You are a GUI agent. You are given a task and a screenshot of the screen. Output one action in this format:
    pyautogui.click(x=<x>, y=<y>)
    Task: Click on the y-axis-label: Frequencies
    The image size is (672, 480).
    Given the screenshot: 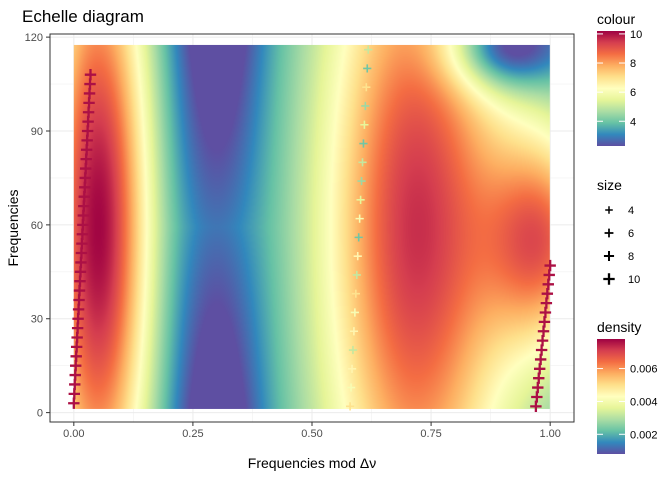 What is the action you would take?
    pyautogui.click(x=13, y=227)
    